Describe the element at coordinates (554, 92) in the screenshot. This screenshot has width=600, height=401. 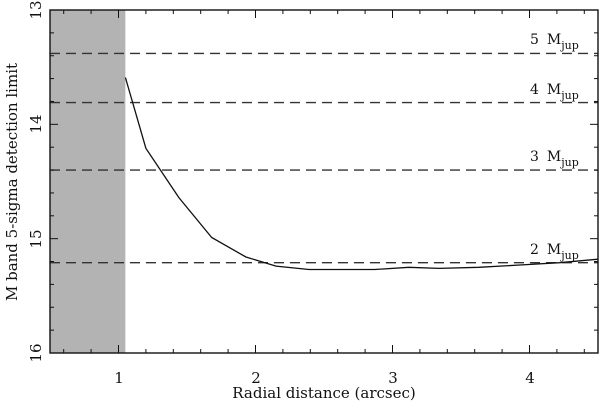
I see `ref-label-4mjup: 4 Mjup` at that location.